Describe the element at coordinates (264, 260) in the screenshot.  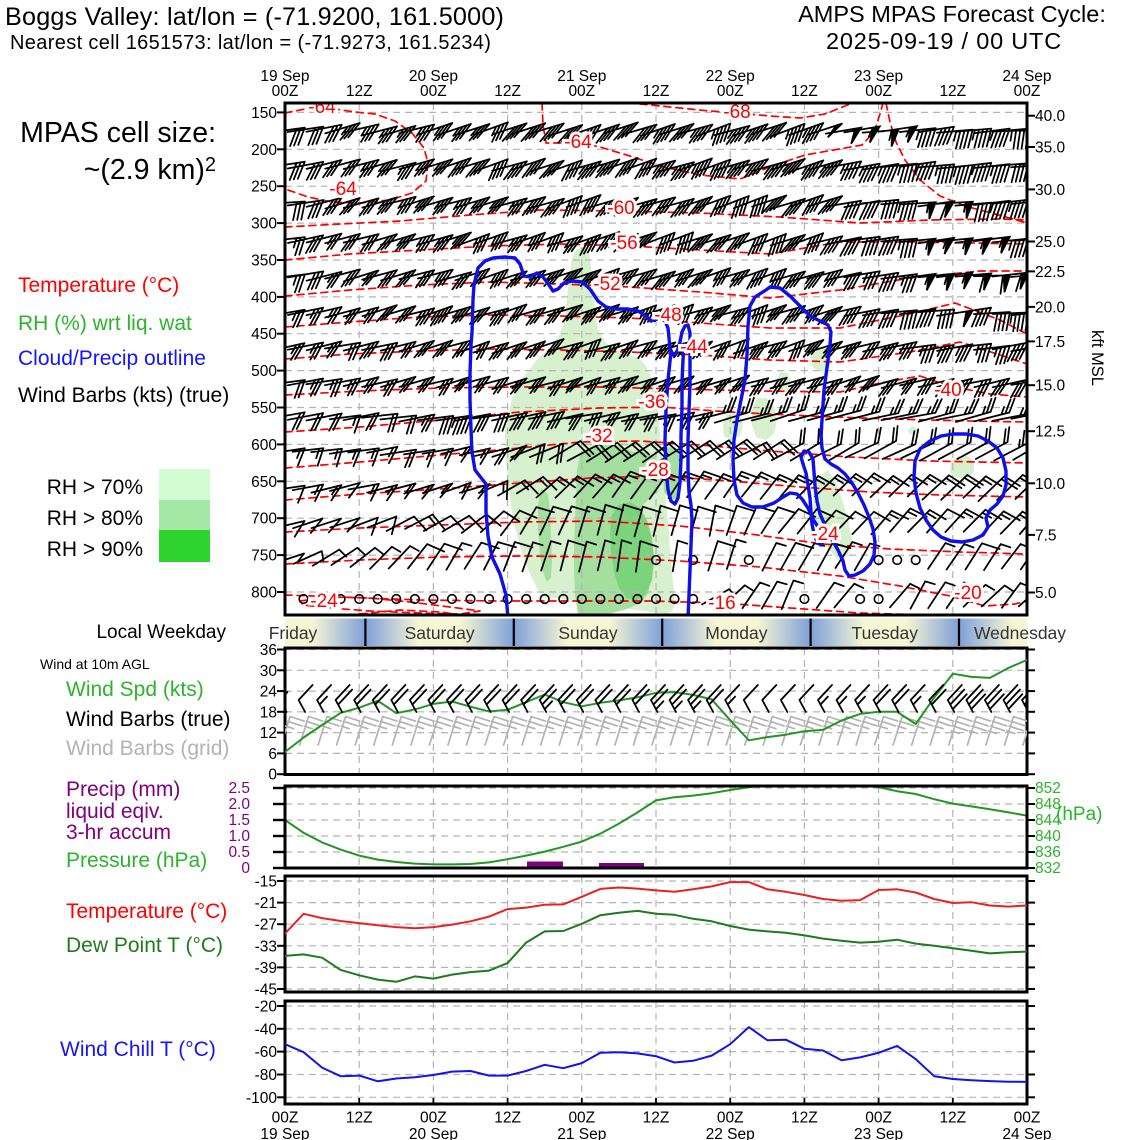
I see `svg-text: 350` at that location.